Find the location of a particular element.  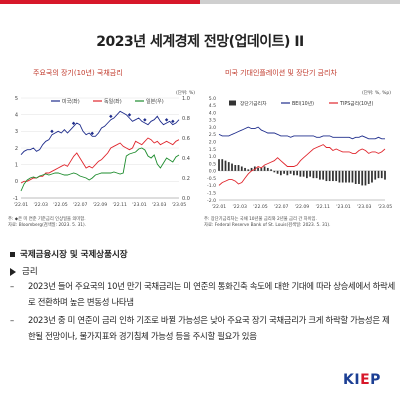

chart-spread-note: 주: 장단기금리차는 국채 10년물 금리와 2년물 금리 간 차이임. is located at coordinates (260, 219).